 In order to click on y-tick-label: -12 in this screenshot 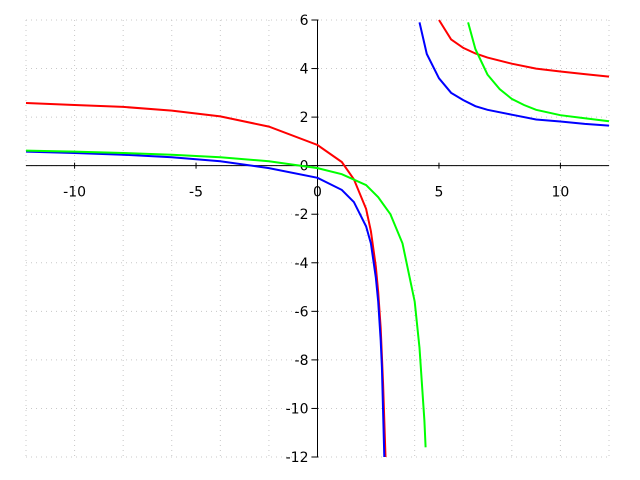, I will do `click(297, 458)`.